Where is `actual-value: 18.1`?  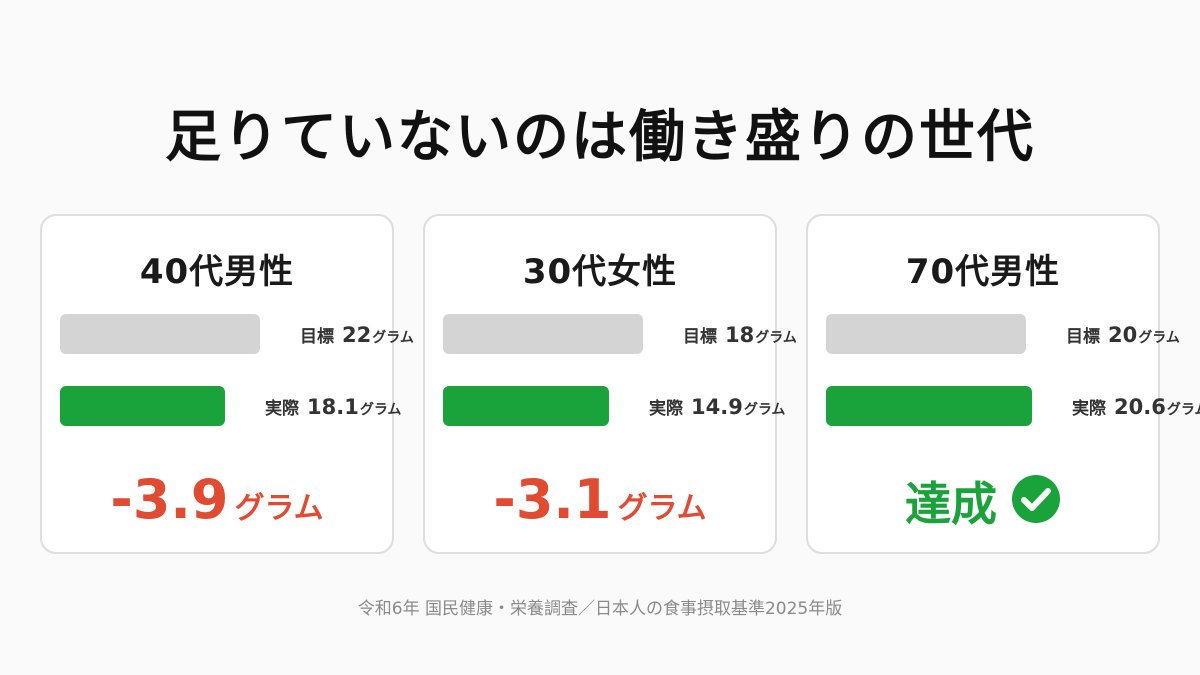
actual-value: 18.1 is located at coordinates (333, 407).